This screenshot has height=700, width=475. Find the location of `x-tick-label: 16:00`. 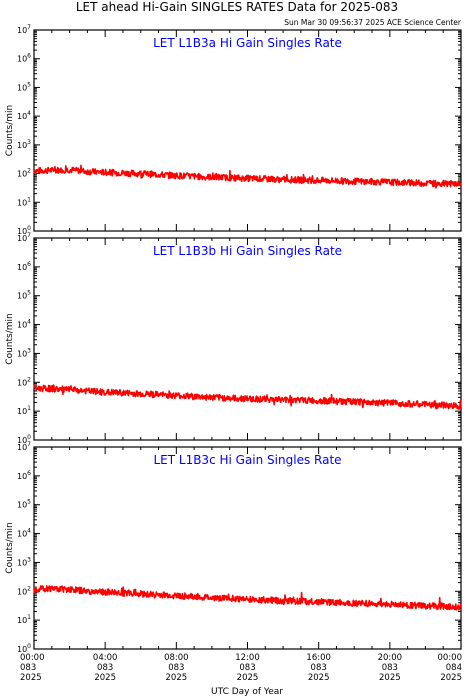

x-tick-label: 16:00 is located at coordinates (318, 658).